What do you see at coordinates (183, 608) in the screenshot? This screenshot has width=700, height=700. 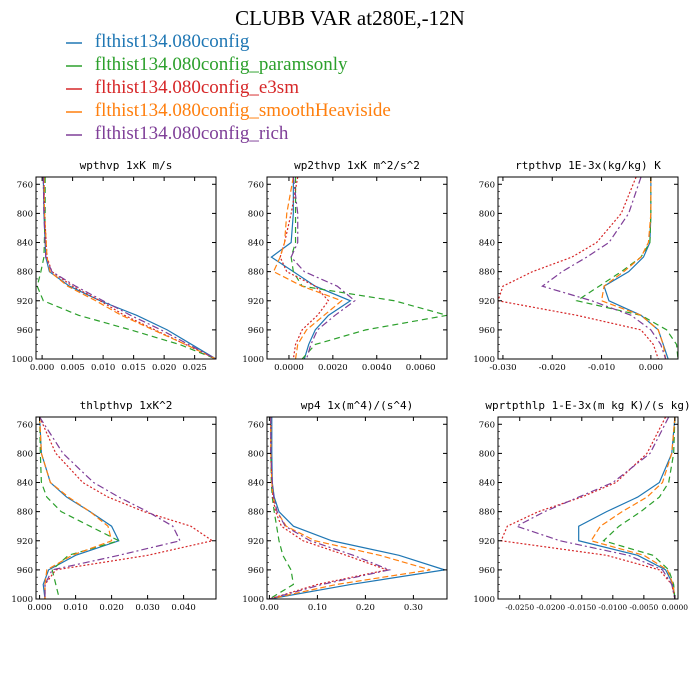 I see `x-tick-label: 0.040` at bounding box center [183, 608].